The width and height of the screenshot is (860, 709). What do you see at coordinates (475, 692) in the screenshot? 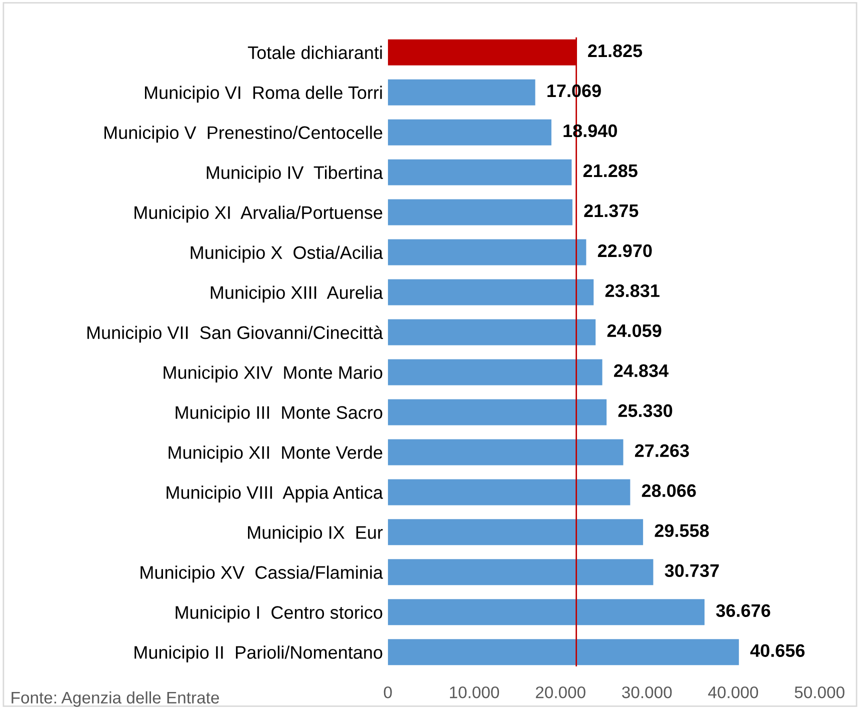
I see `x-tick-label: 10.000` at bounding box center [475, 692].